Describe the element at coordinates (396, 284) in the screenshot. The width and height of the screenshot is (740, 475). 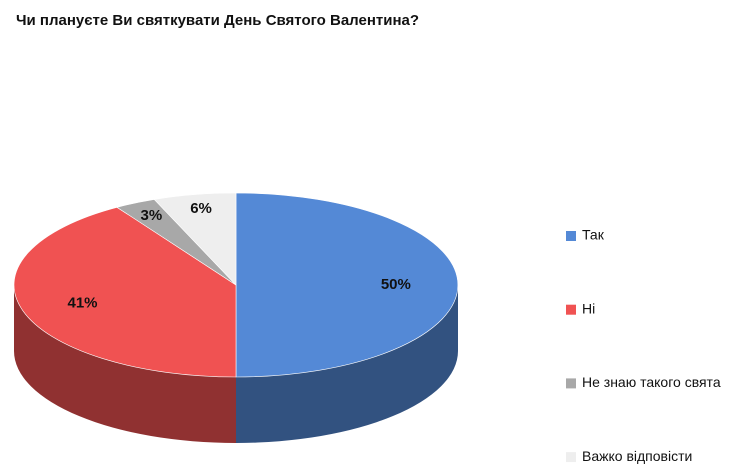
I see `data-label: 50%` at that location.